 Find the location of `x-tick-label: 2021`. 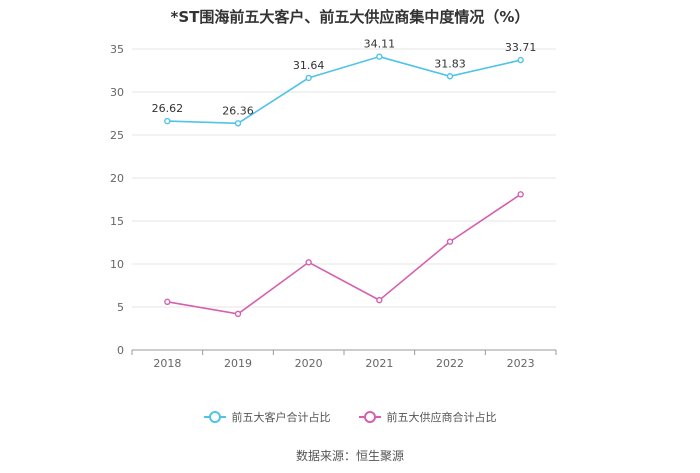

x-tick-label: 2021 is located at coordinates (379, 363).